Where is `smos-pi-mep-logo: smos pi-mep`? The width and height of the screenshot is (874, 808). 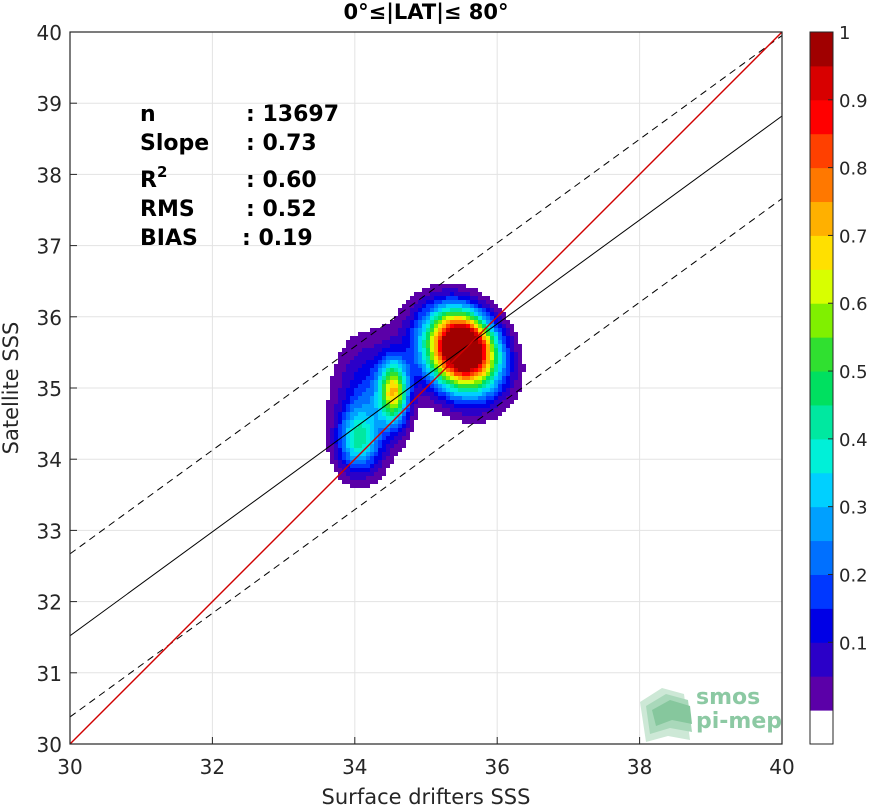
smos-pi-mep-logo: smos pi-mep is located at coordinates (711, 713).